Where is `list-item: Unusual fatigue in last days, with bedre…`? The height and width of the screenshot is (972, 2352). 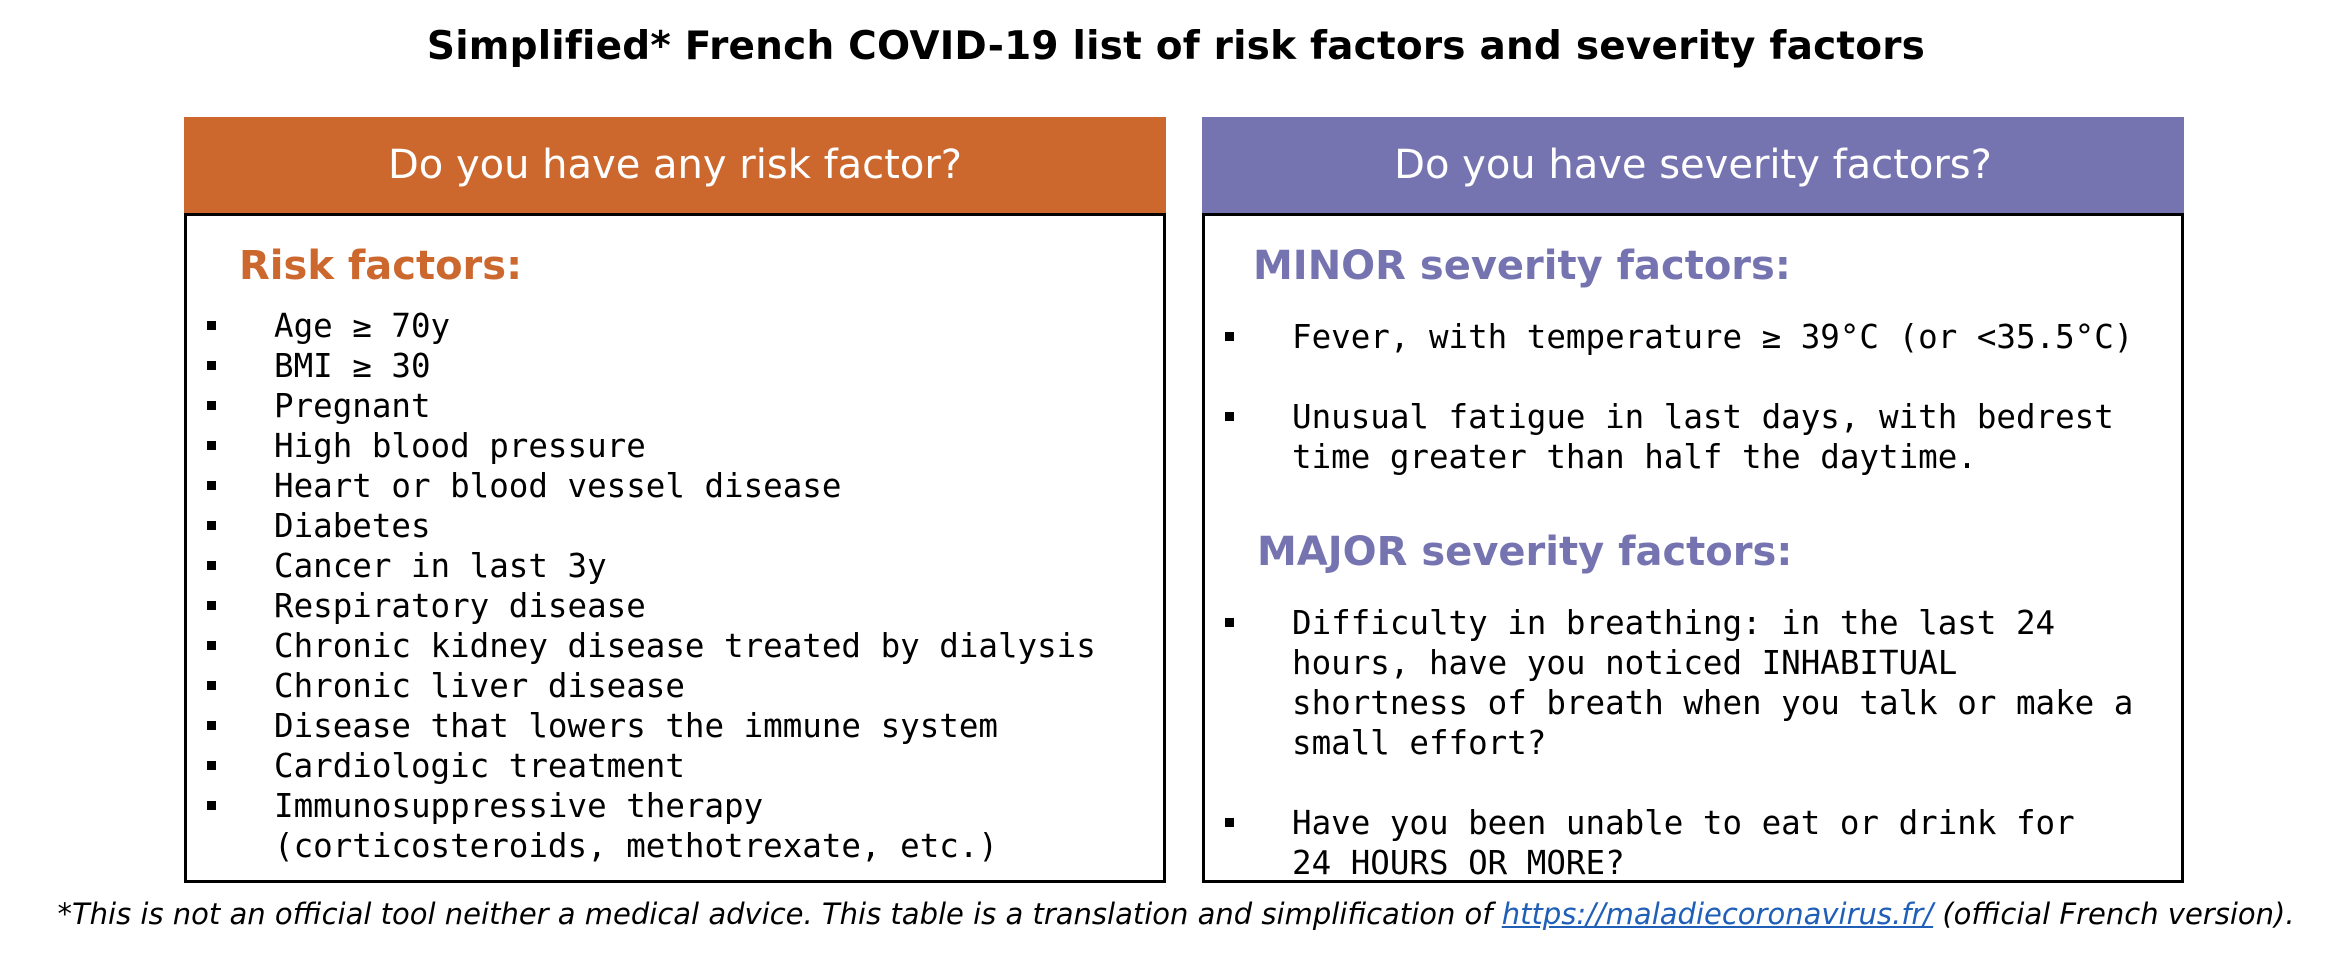
list-item: Unusual fatigue in last days, with bedre… is located at coordinates (1678, 437).